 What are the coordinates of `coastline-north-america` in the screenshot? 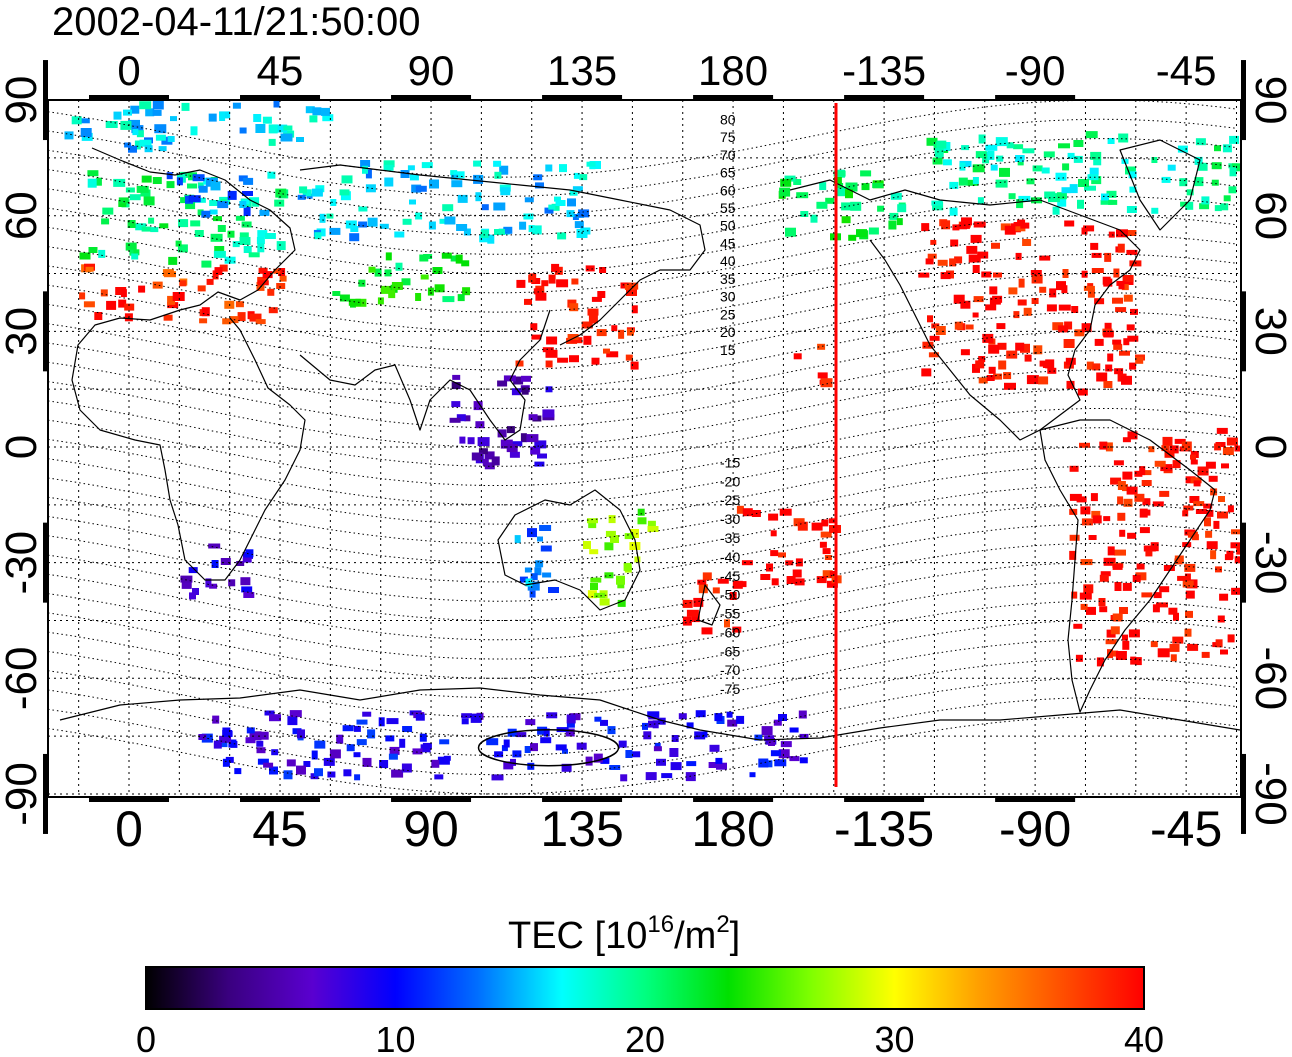 It's located at (965, 310).